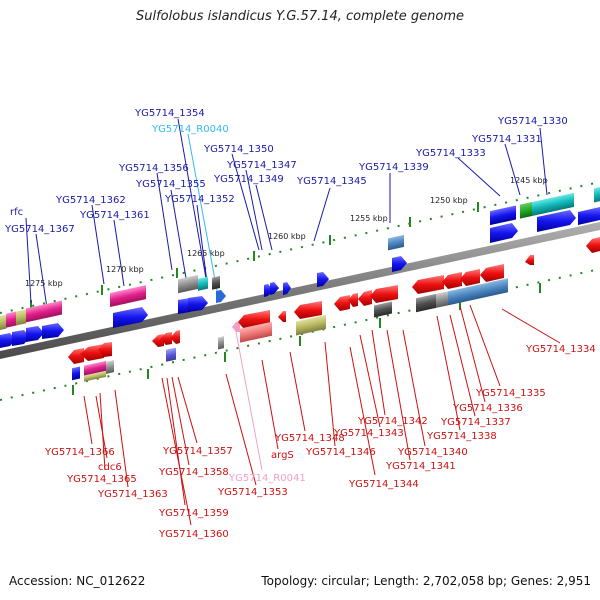 This screenshot has height=600, width=600. Describe the element at coordinates (287, 236) in the screenshot. I see `scale-label: 1260 kbp` at that location.